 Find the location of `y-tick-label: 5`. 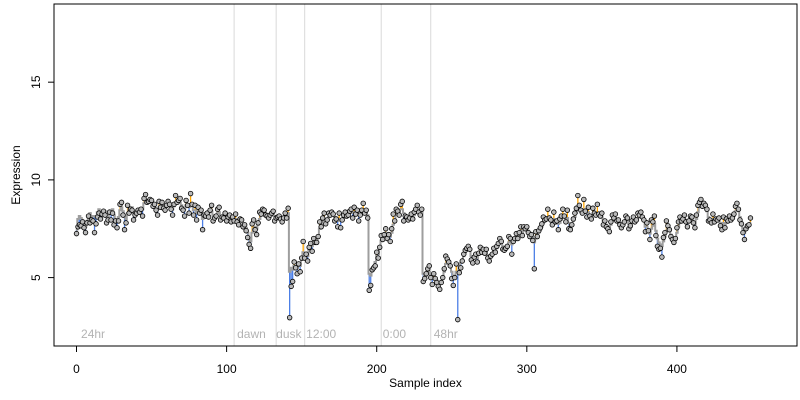

y-tick-label: 5 is located at coordinates (36, 277).